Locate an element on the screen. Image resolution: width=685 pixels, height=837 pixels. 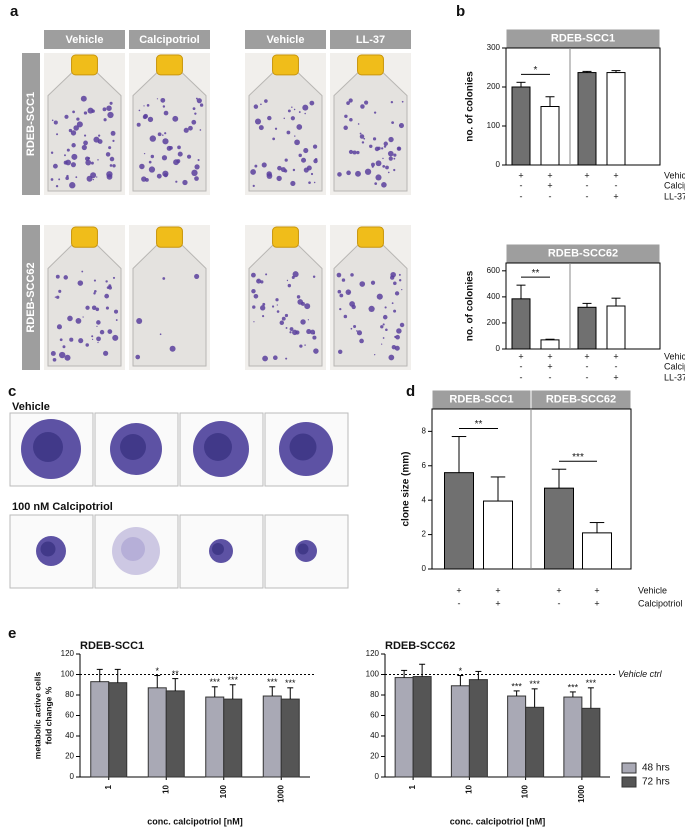
x-tick-label: 1000 is located at coordinates (581, 793).